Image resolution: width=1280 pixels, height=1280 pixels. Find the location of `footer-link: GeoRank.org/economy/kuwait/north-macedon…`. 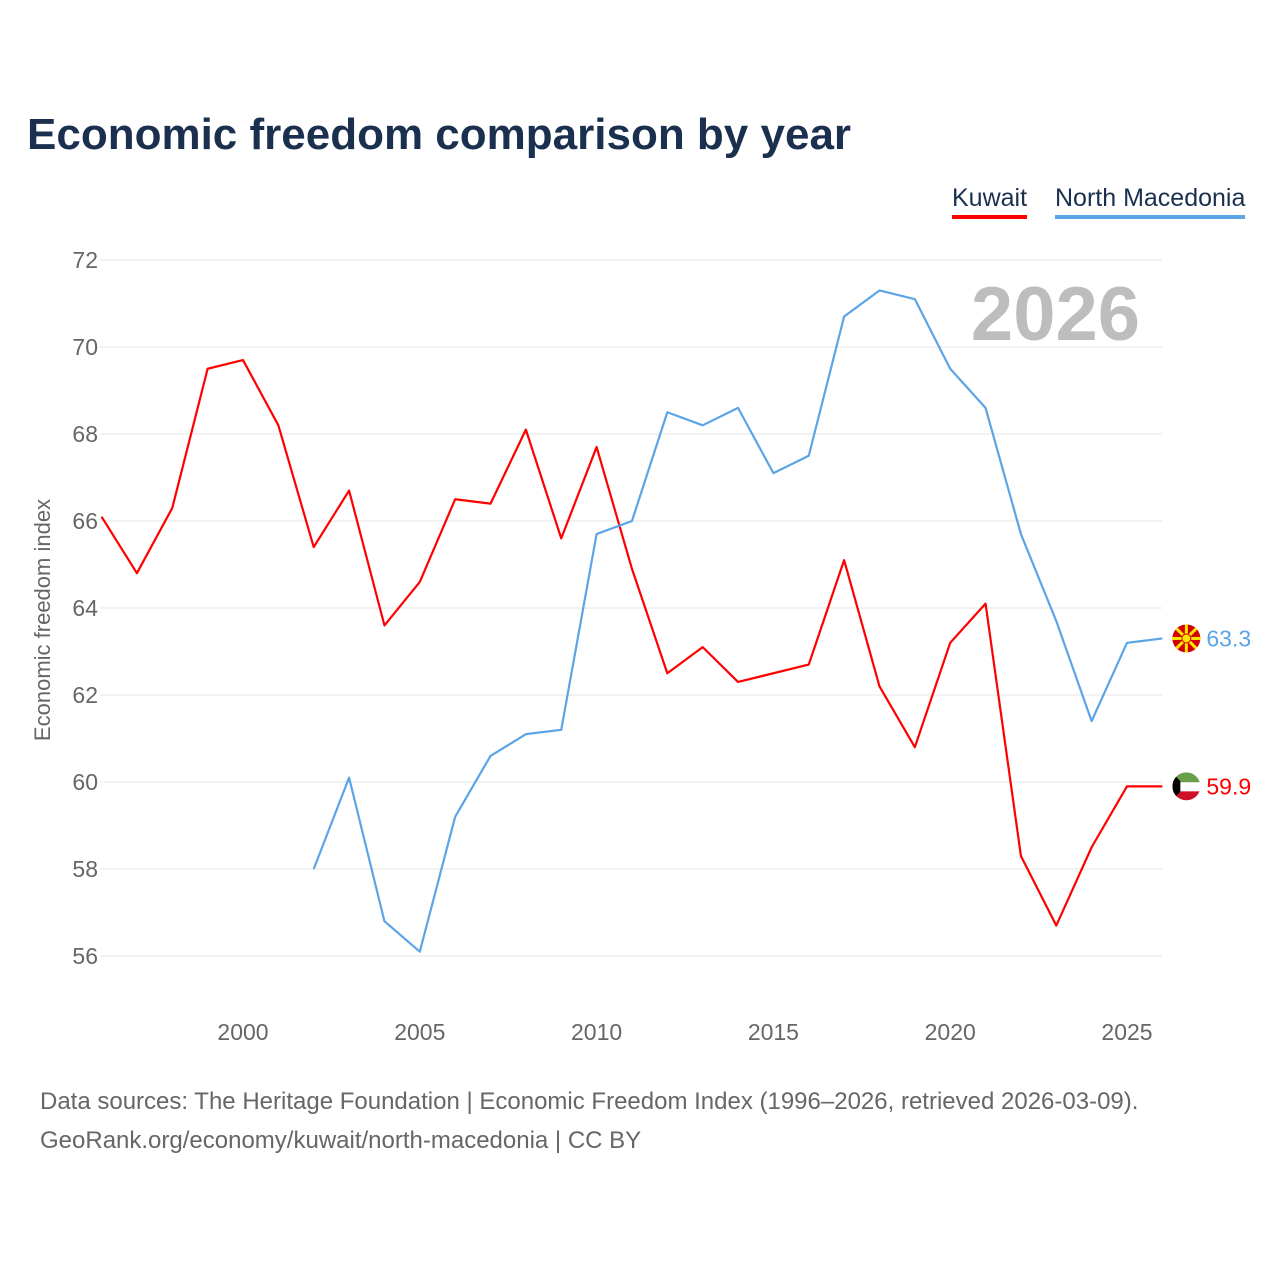

footer-link: GeoRank.org/economy/kuwait/north-macedon… is located at coordinates (341, 1140).